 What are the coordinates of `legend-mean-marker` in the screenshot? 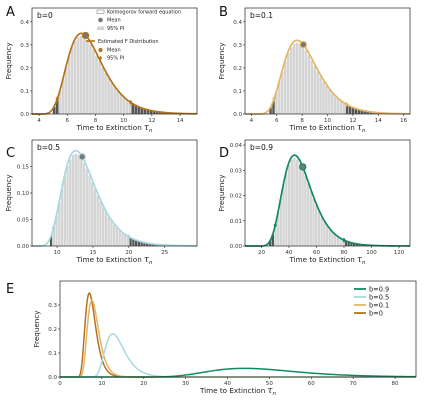 It's located at (100, 20).